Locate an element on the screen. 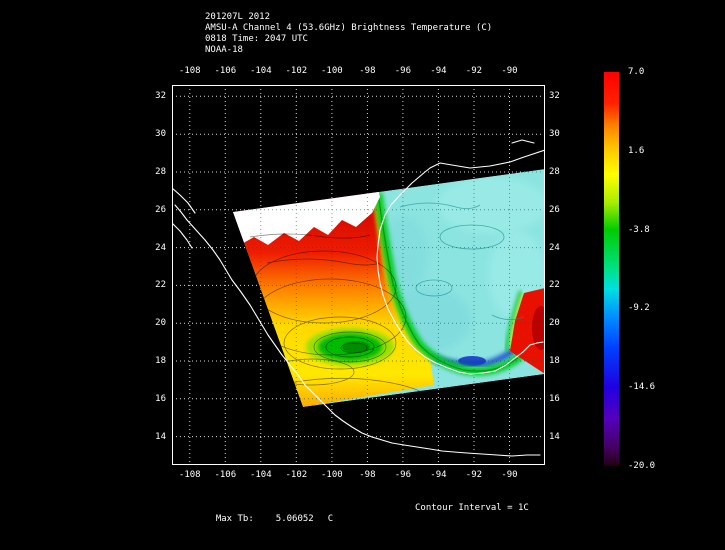  coastal-green-contour is located at coordinates (448, 282).